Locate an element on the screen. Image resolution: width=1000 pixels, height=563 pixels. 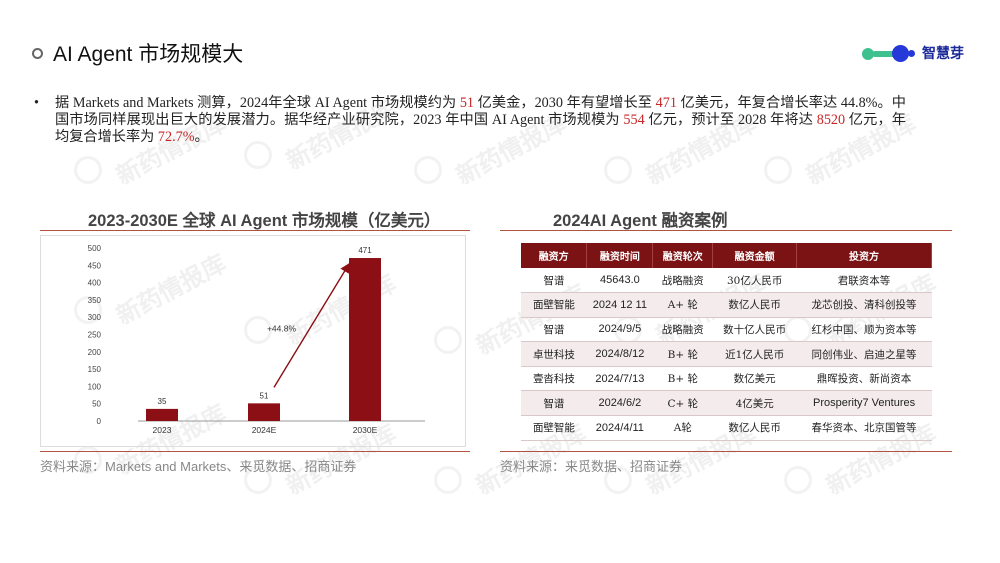
y-tick-label: 250 is located at coordinates (95, 335).